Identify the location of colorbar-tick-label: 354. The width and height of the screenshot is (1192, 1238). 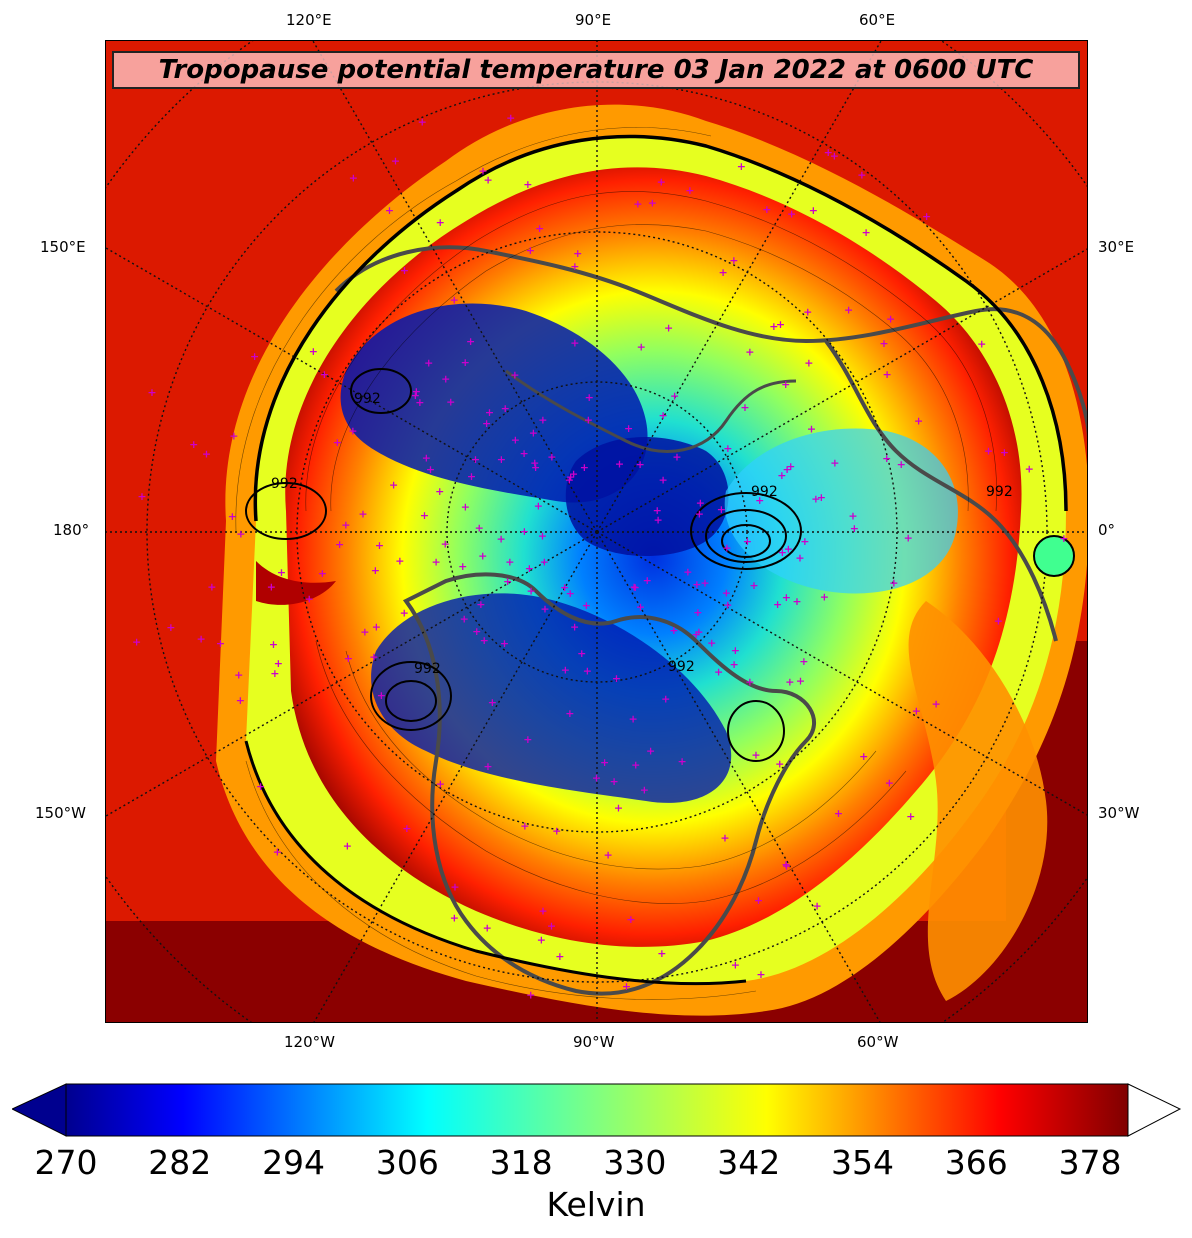
(862, 1162).